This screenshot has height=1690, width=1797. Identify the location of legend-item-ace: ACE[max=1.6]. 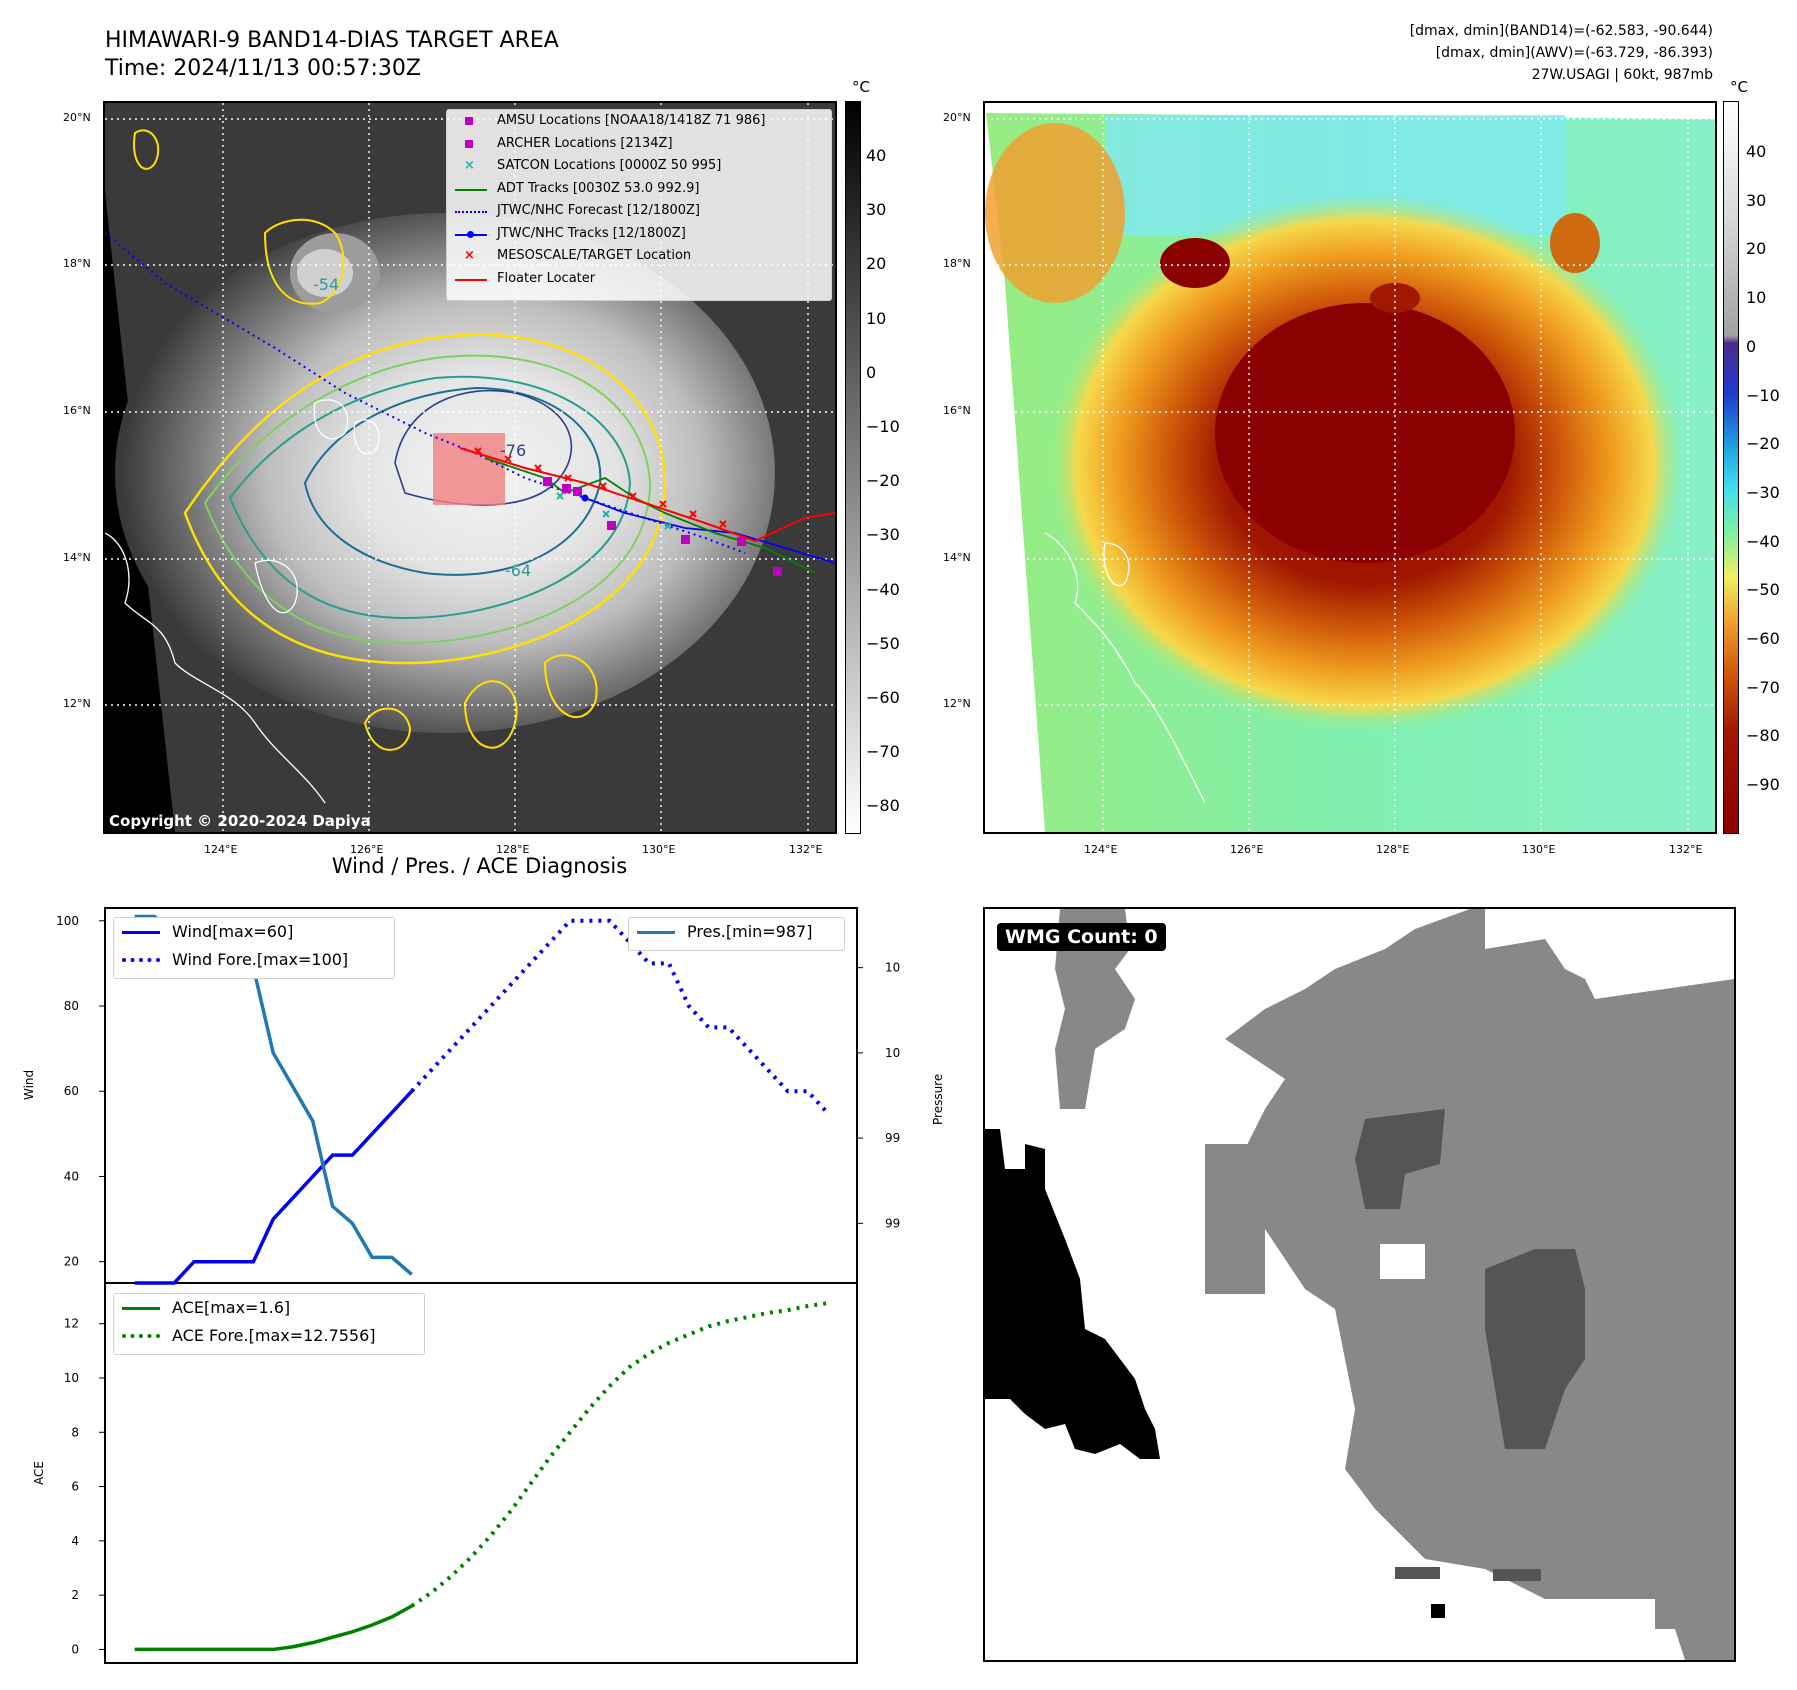
(269, 1308).